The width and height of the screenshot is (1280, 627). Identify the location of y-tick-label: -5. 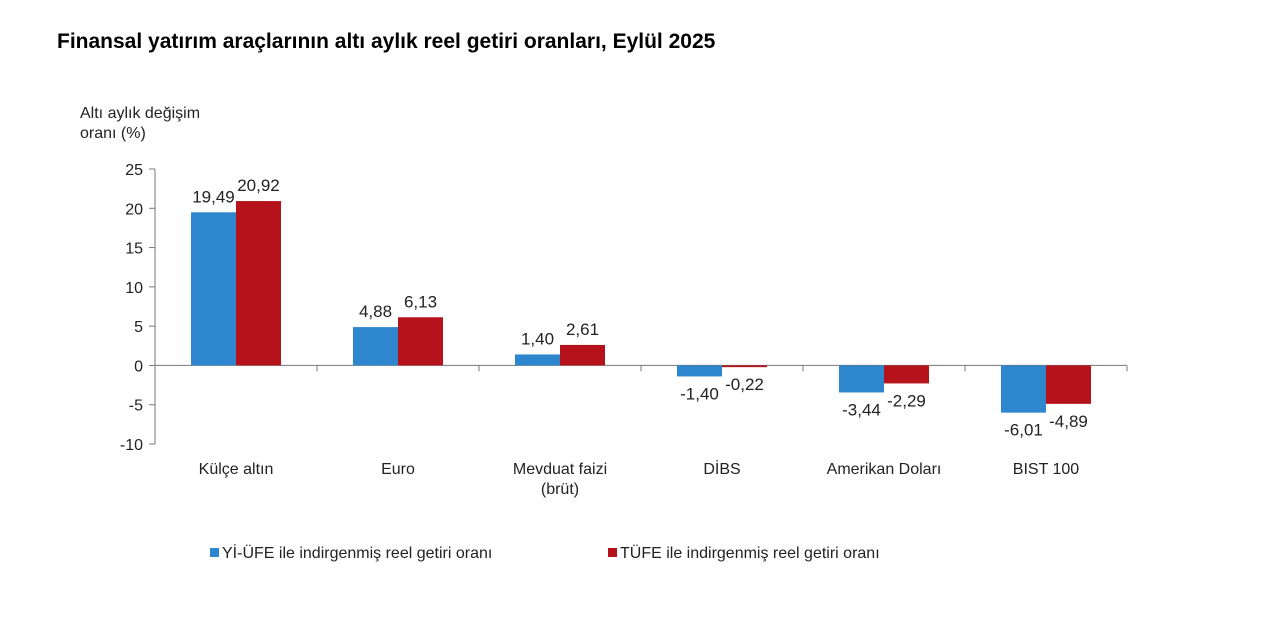
(136, 406).